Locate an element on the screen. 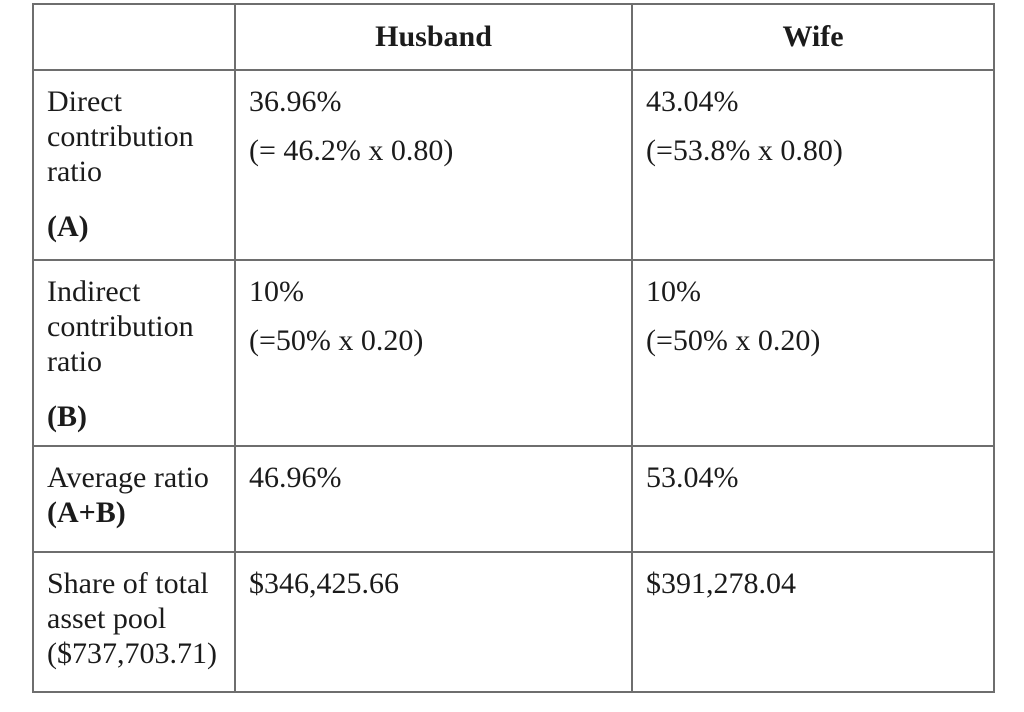  cell-line: $346,425.66 is located at coordinates (324, 583).